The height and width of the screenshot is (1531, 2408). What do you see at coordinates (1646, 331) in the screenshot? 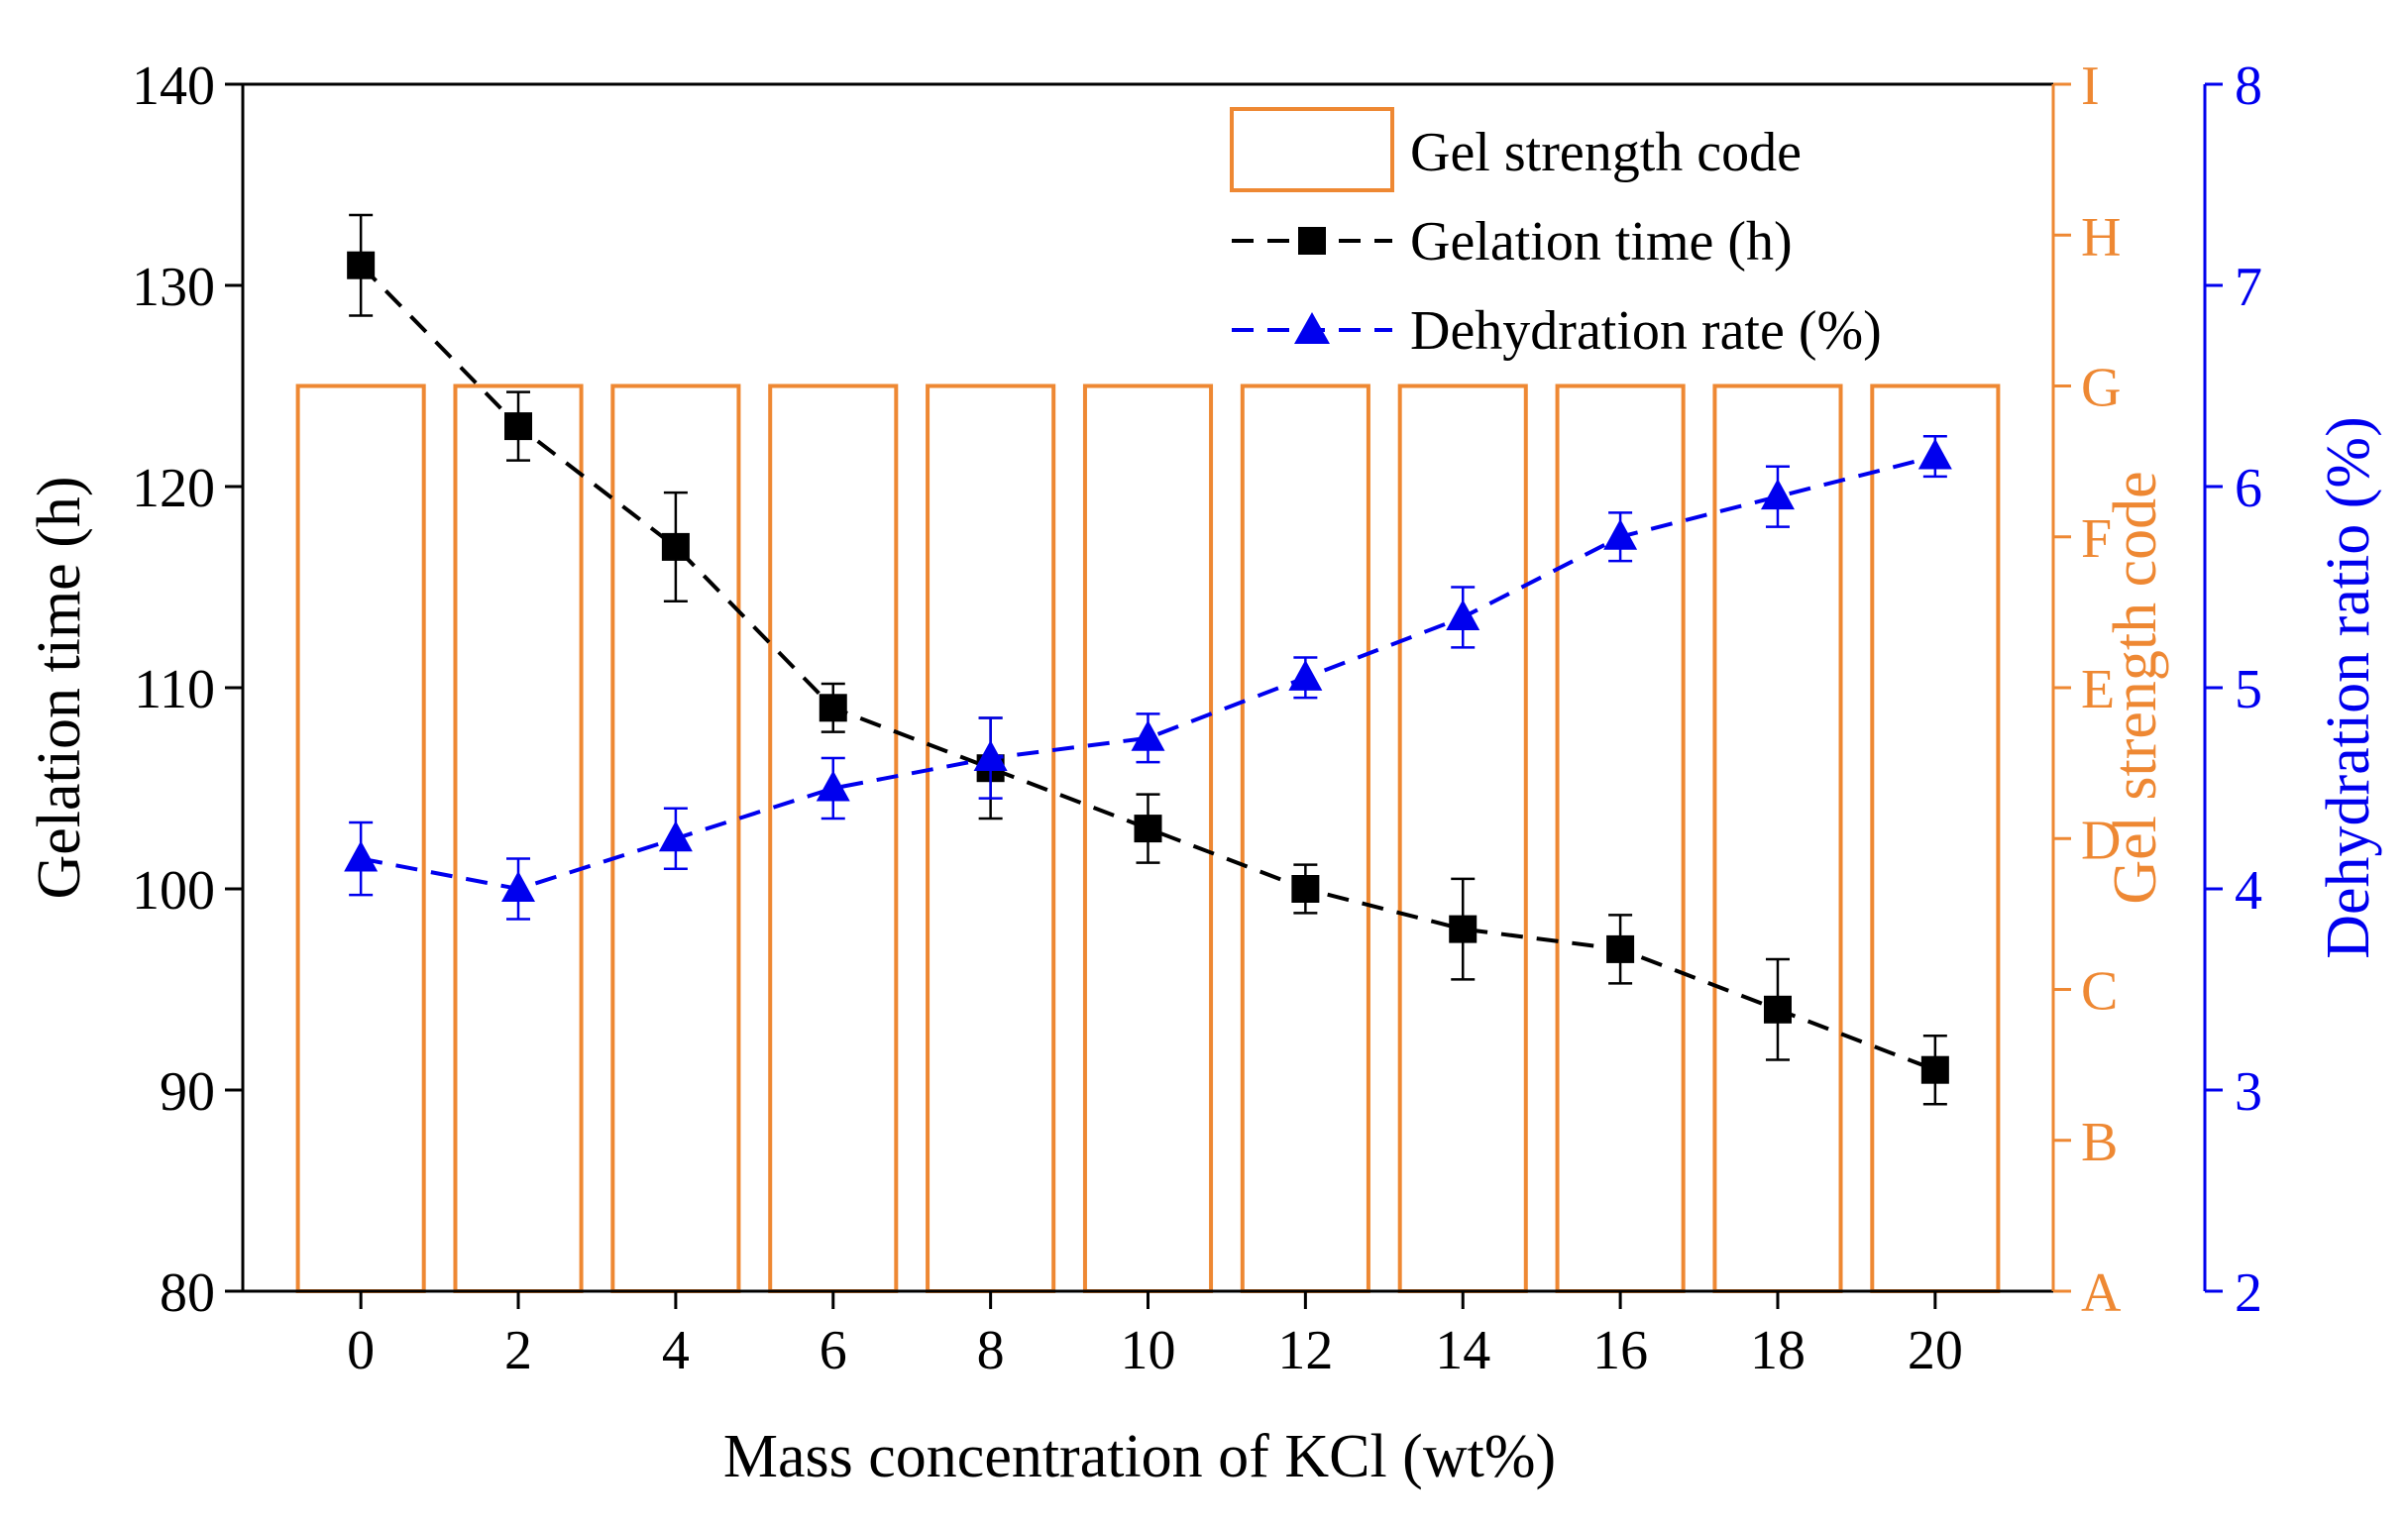
I see `legend-dehydration-label: Dehydration rate (%)` at bounding box center [1646, 331].